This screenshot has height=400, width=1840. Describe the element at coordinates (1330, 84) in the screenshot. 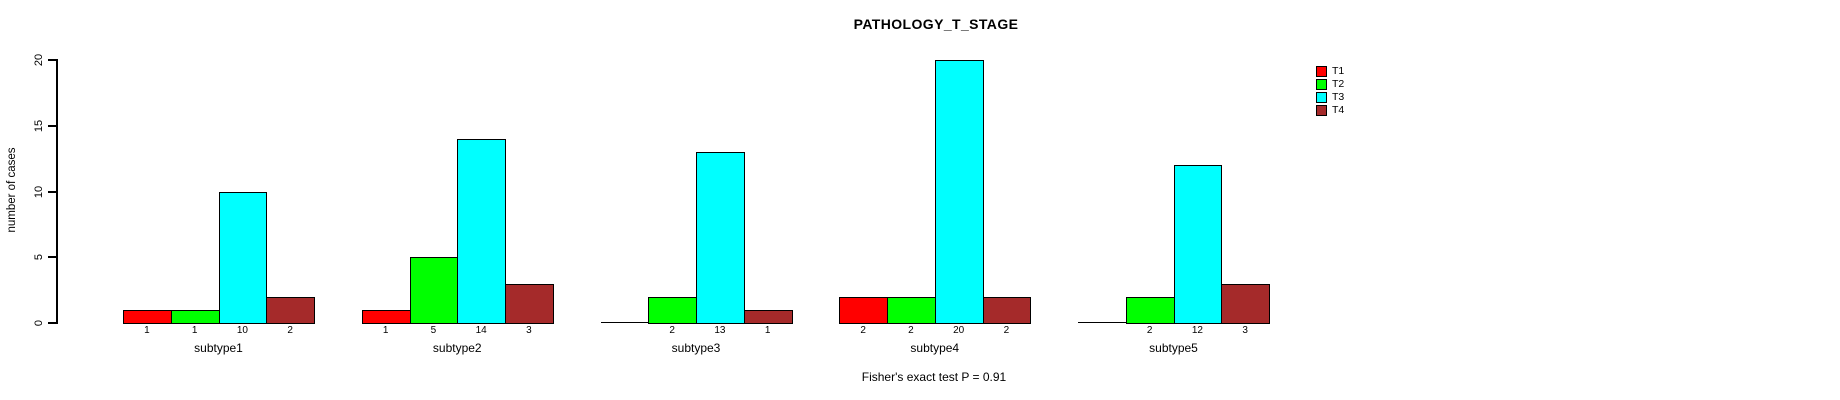

I see `legend-item: T2` at that location.